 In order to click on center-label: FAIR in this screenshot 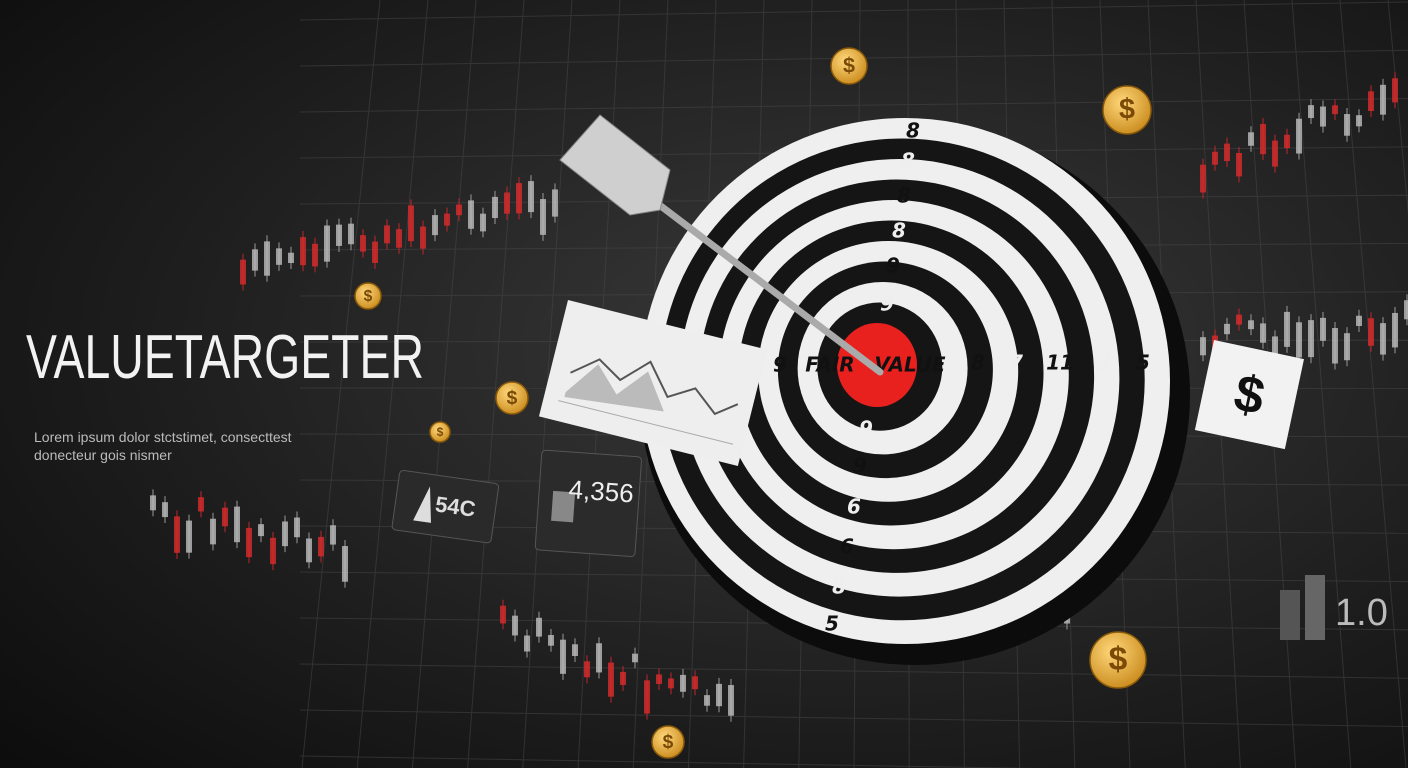, I will do `click(829, 365)`.